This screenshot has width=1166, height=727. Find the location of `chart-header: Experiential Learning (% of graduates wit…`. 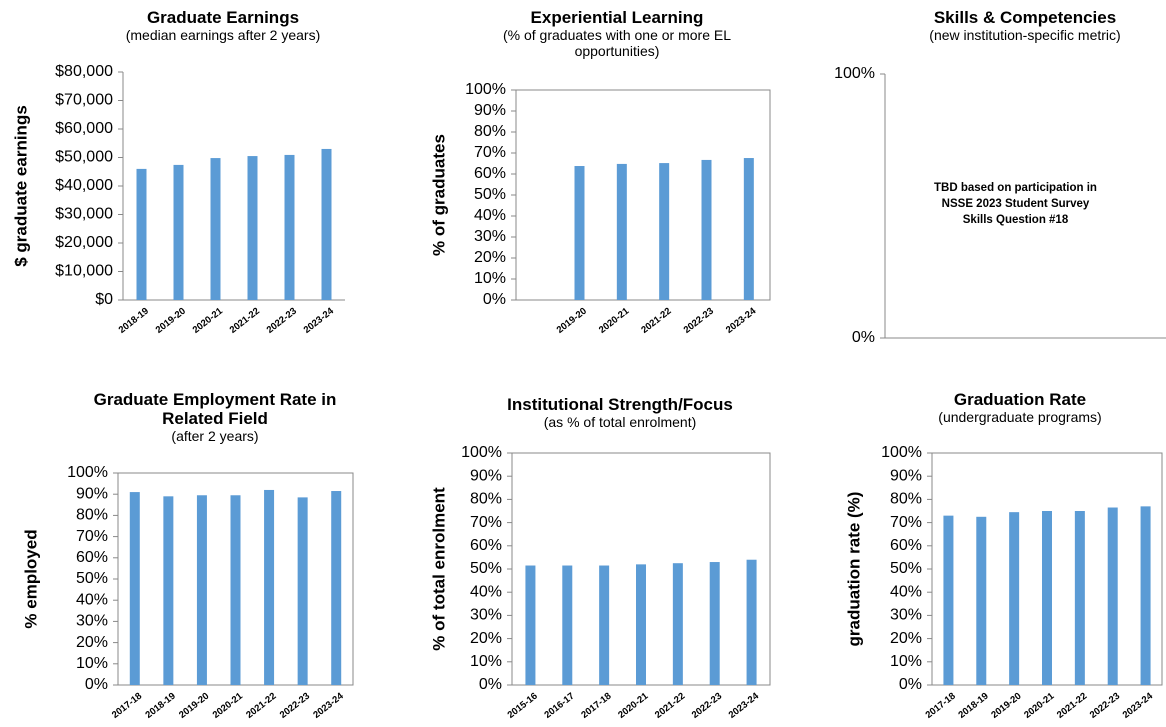

chart-header: Experiential Learning (% of graduates wit… is located at coordinates (617, 33).